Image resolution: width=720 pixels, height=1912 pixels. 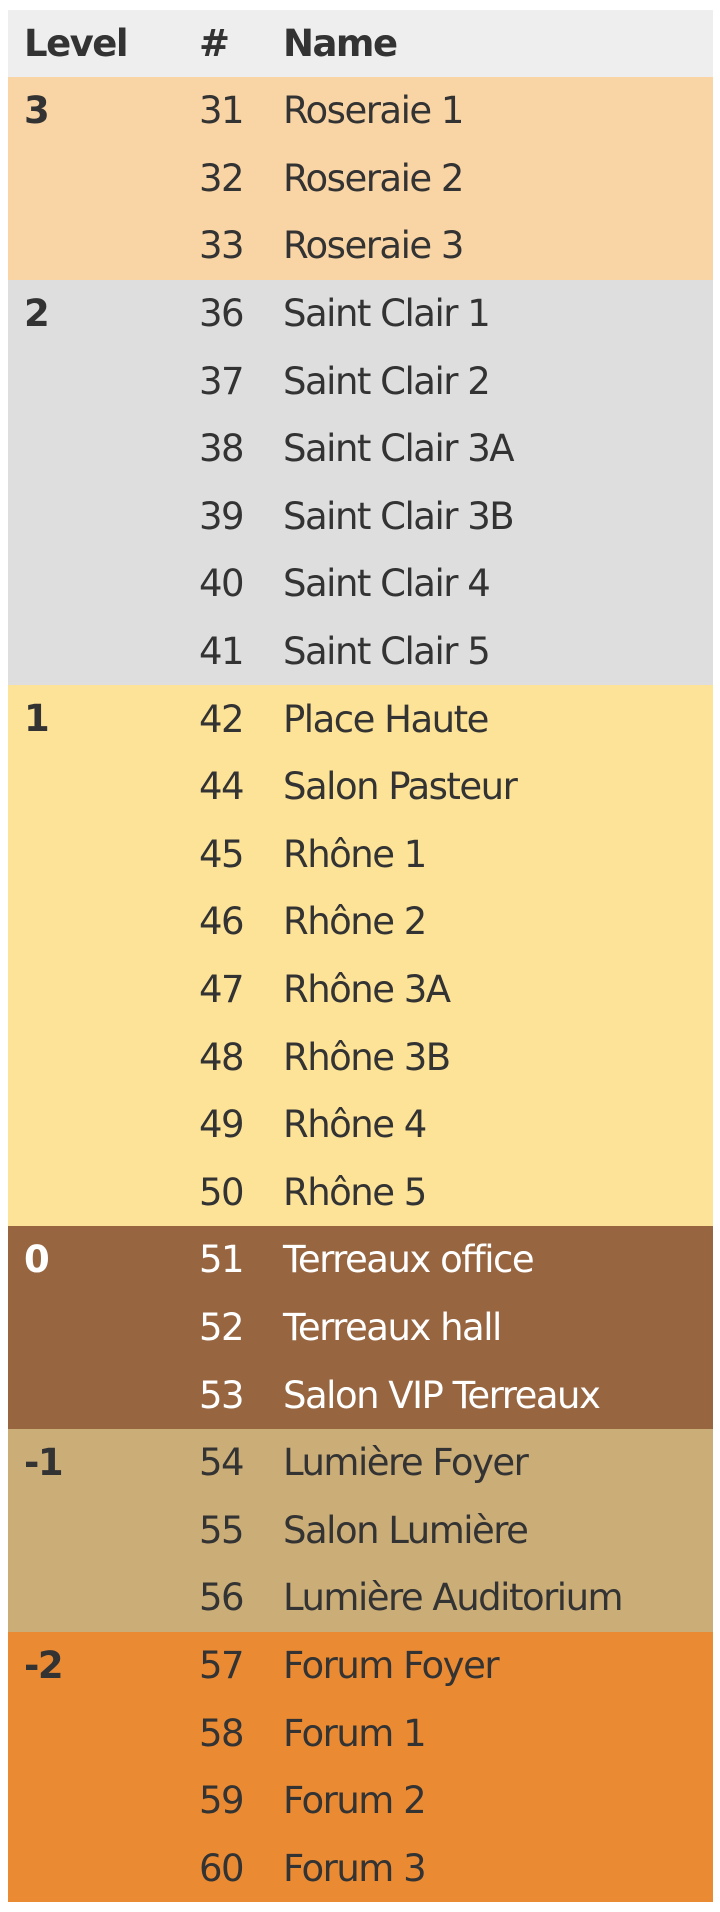 I want to click on table-row: -2 57 Forum Foyer, so click(x=360, y=1665).